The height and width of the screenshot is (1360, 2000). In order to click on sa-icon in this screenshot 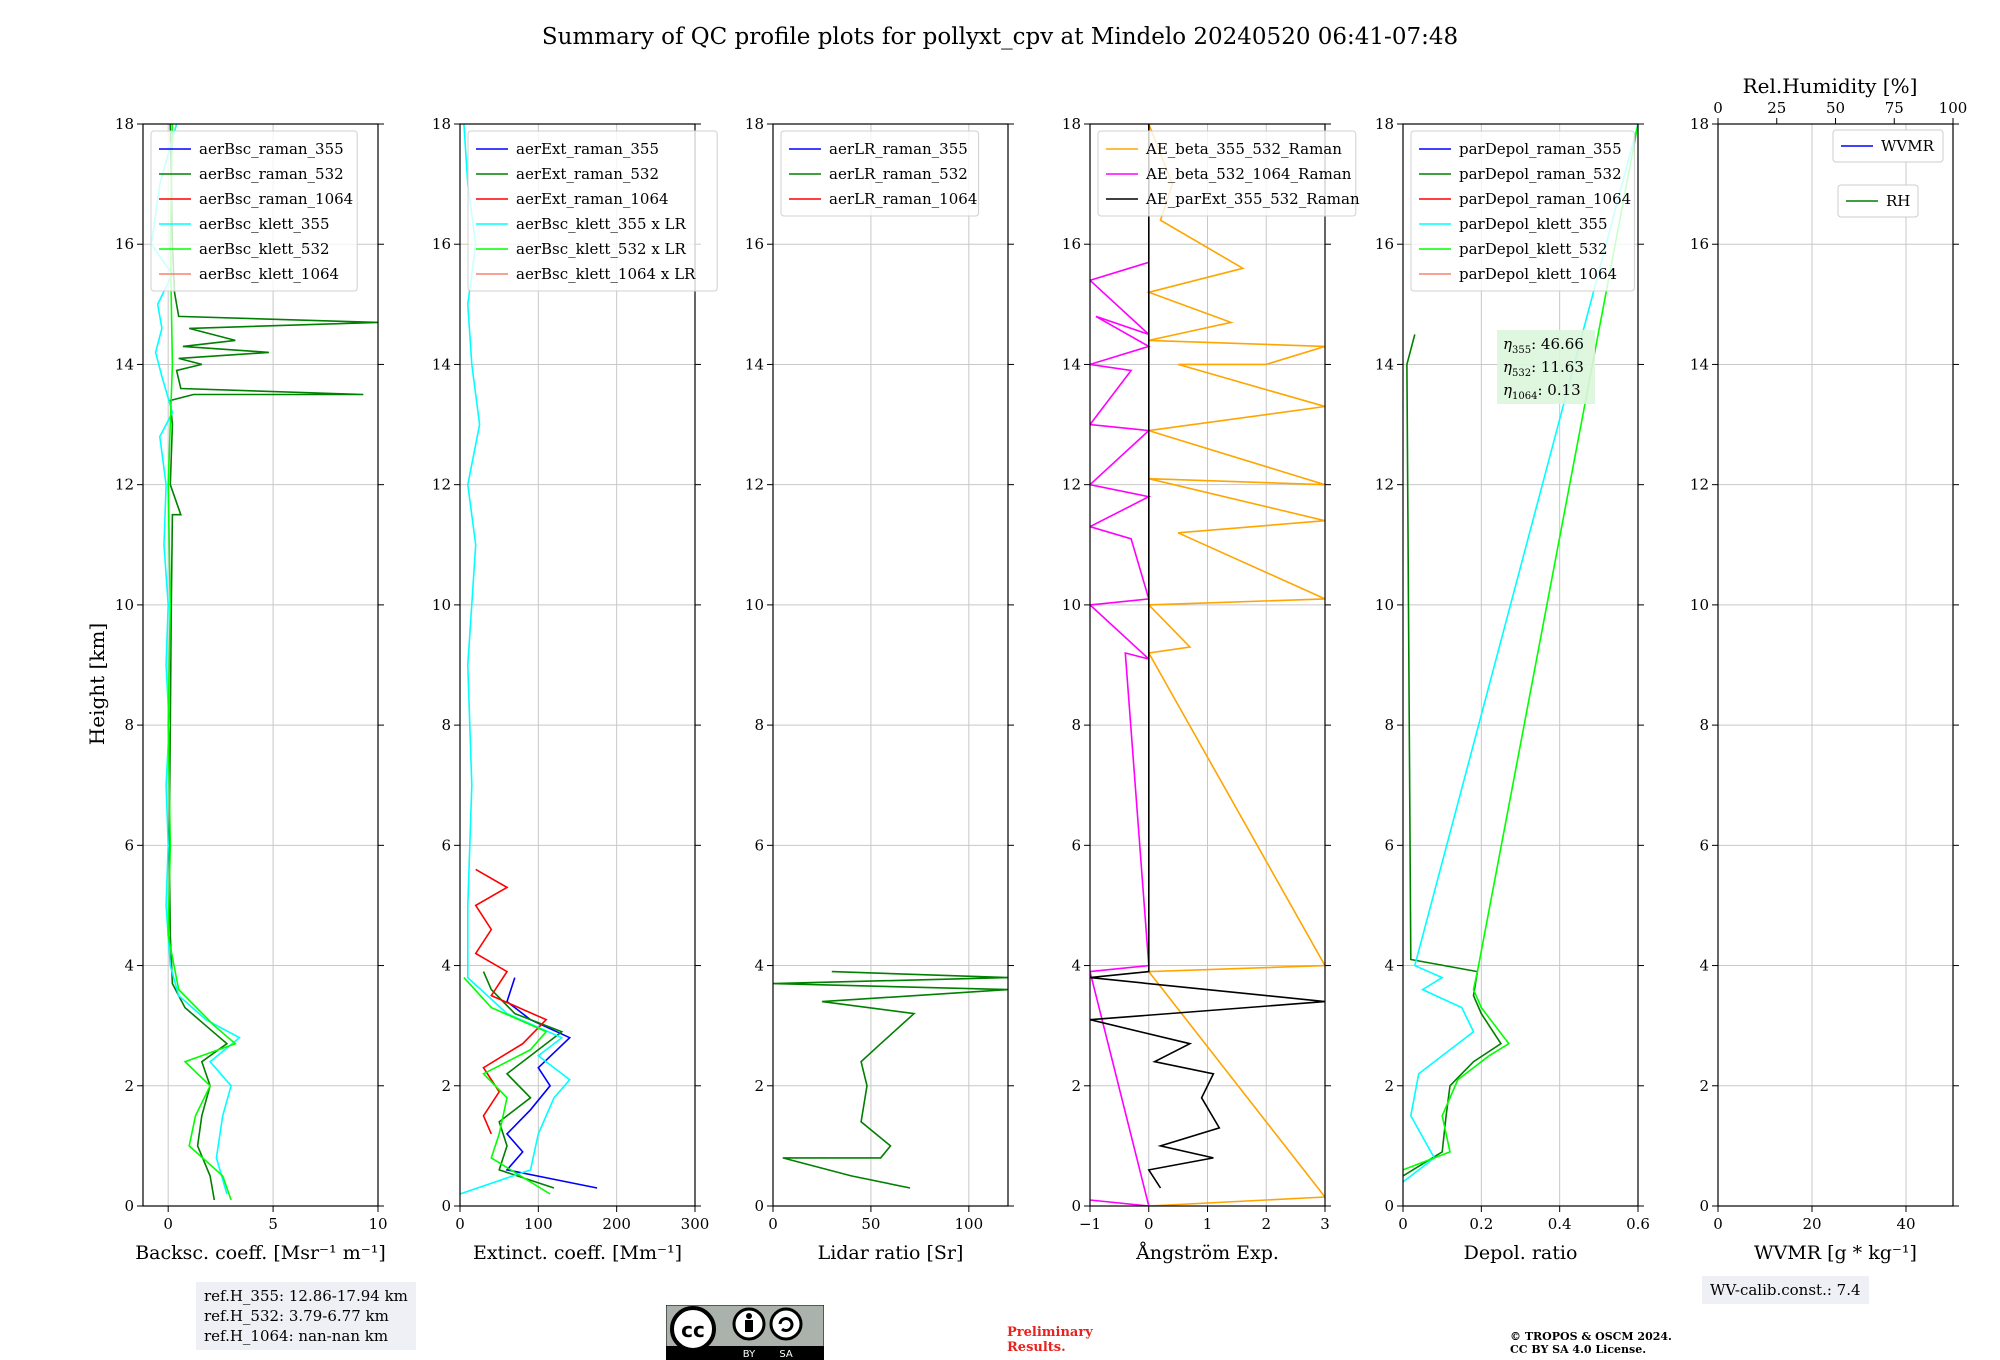, I will do `click(786, 1324)`.